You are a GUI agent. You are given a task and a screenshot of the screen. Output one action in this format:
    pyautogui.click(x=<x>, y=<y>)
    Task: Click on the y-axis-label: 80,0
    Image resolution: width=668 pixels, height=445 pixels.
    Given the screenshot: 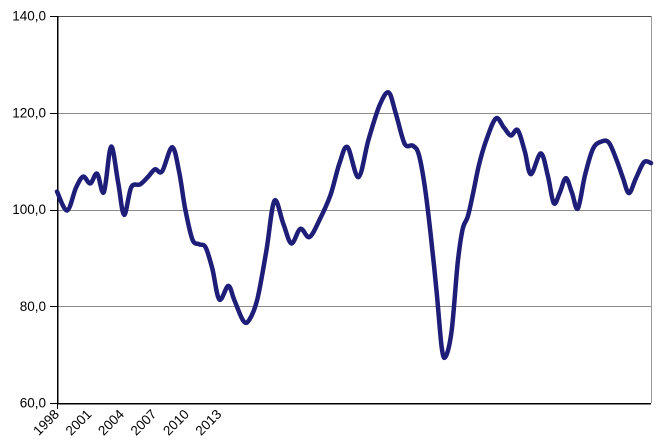 What is the action you would take?
    pyautogui.click(x=33, y=306)
    